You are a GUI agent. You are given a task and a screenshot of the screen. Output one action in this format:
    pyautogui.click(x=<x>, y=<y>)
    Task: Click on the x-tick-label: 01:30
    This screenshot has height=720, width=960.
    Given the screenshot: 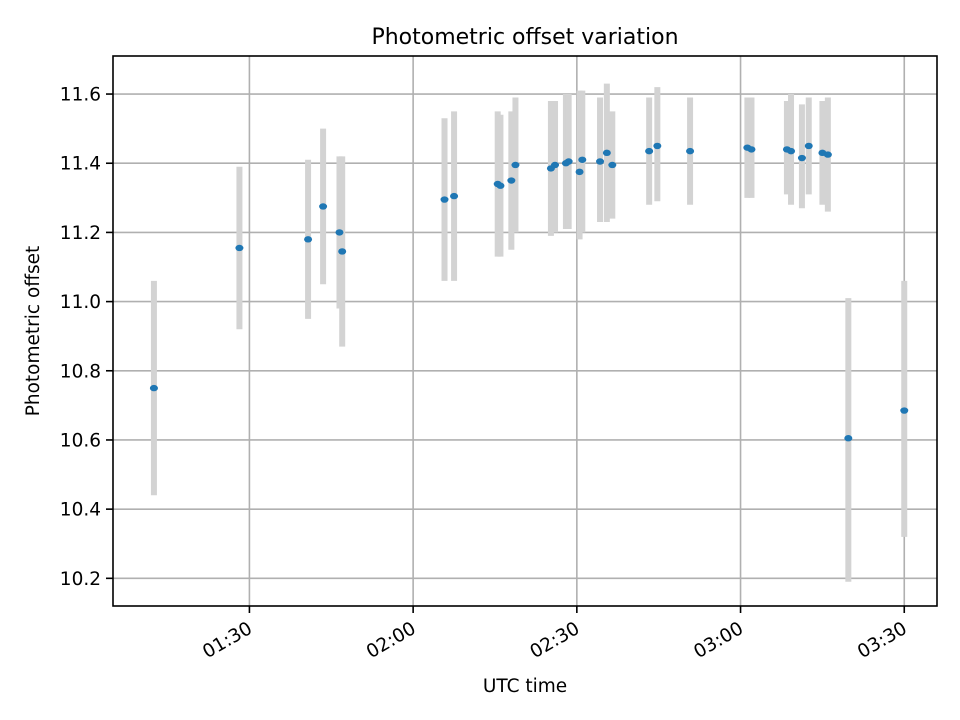 What is the action you would take?
    pyautogui.click(x=227, y=640)
    